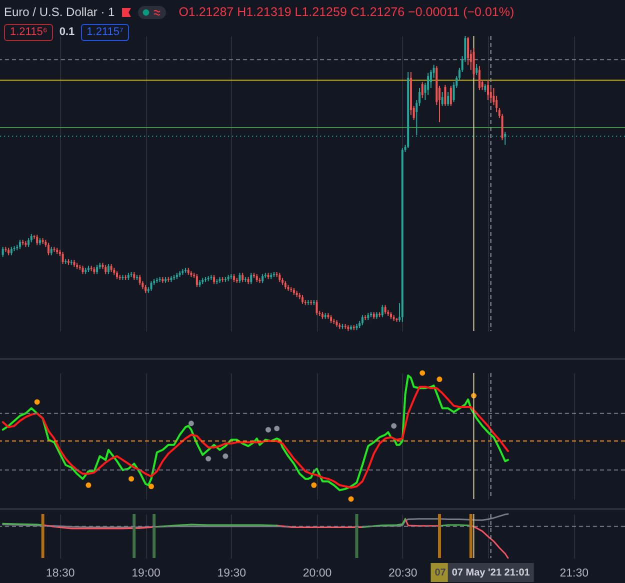 This screenshot has width=625, height=583. What do you see at coordinates (440, 573) in the screenshot?
I see `text: 07` at bounding box center [440, 573].